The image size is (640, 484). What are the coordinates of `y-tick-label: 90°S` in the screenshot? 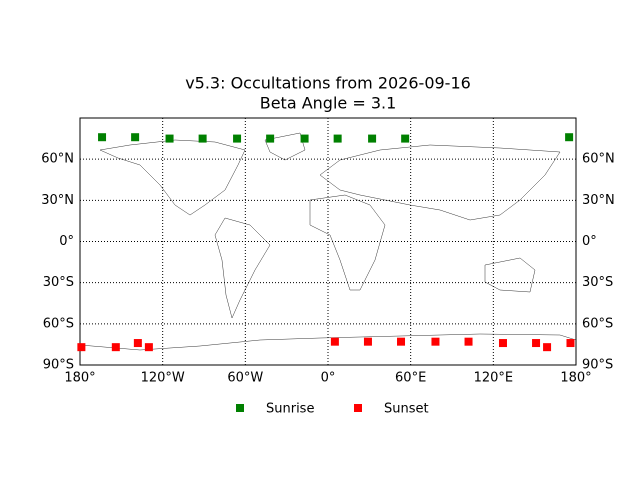 It's located at (58, 365).